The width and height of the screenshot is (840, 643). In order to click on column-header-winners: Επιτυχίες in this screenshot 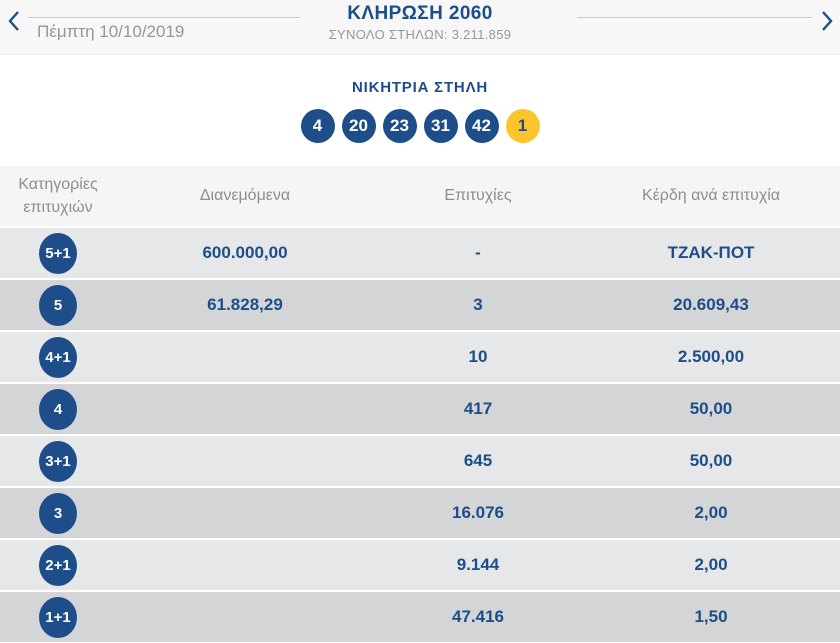, I will do `click(478, 196)`.